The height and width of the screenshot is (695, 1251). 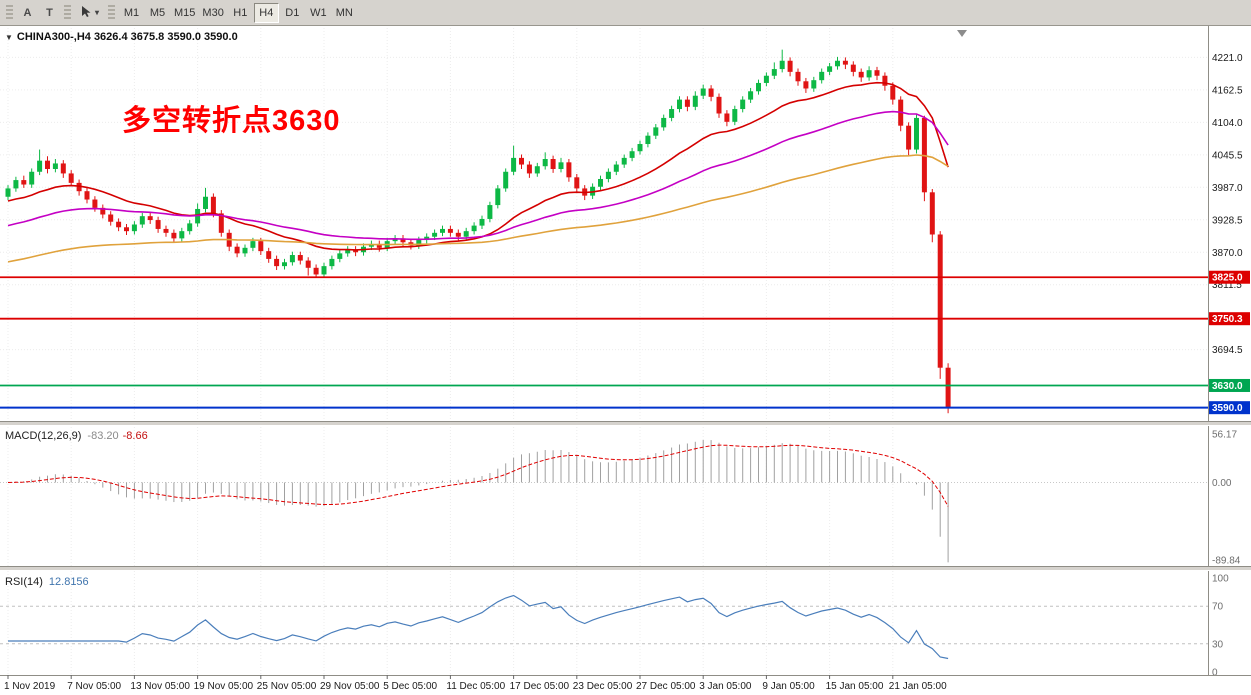 I want to click on timeframe-button-d1: D1, so click(x=292, y=13).